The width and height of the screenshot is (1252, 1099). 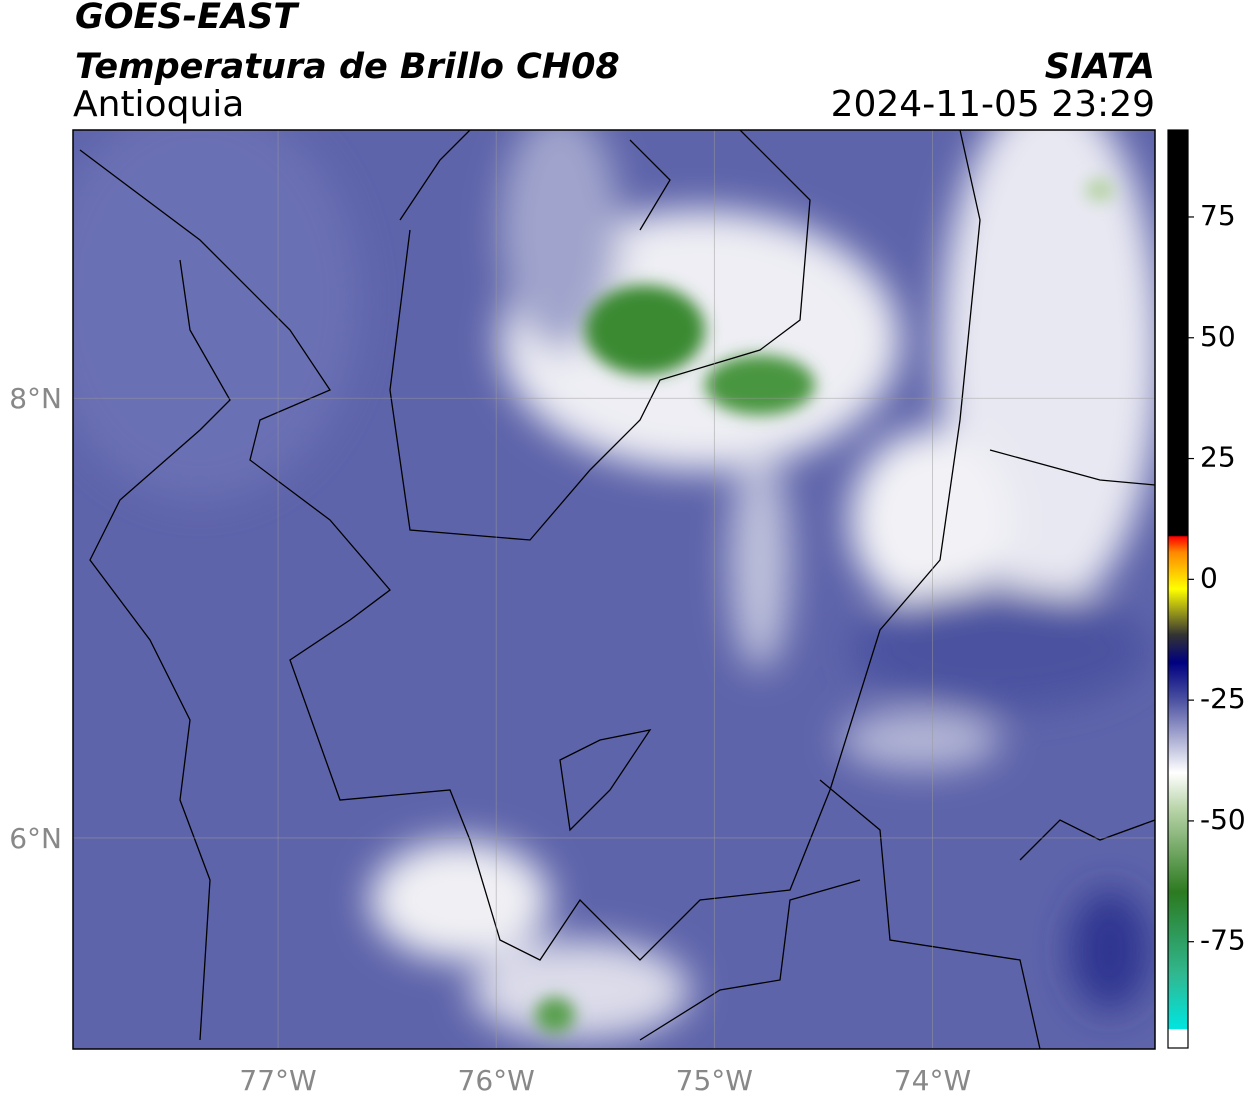 I want to click on timestamp: 2024-11-05 23:29, so click(x=993, y=104).